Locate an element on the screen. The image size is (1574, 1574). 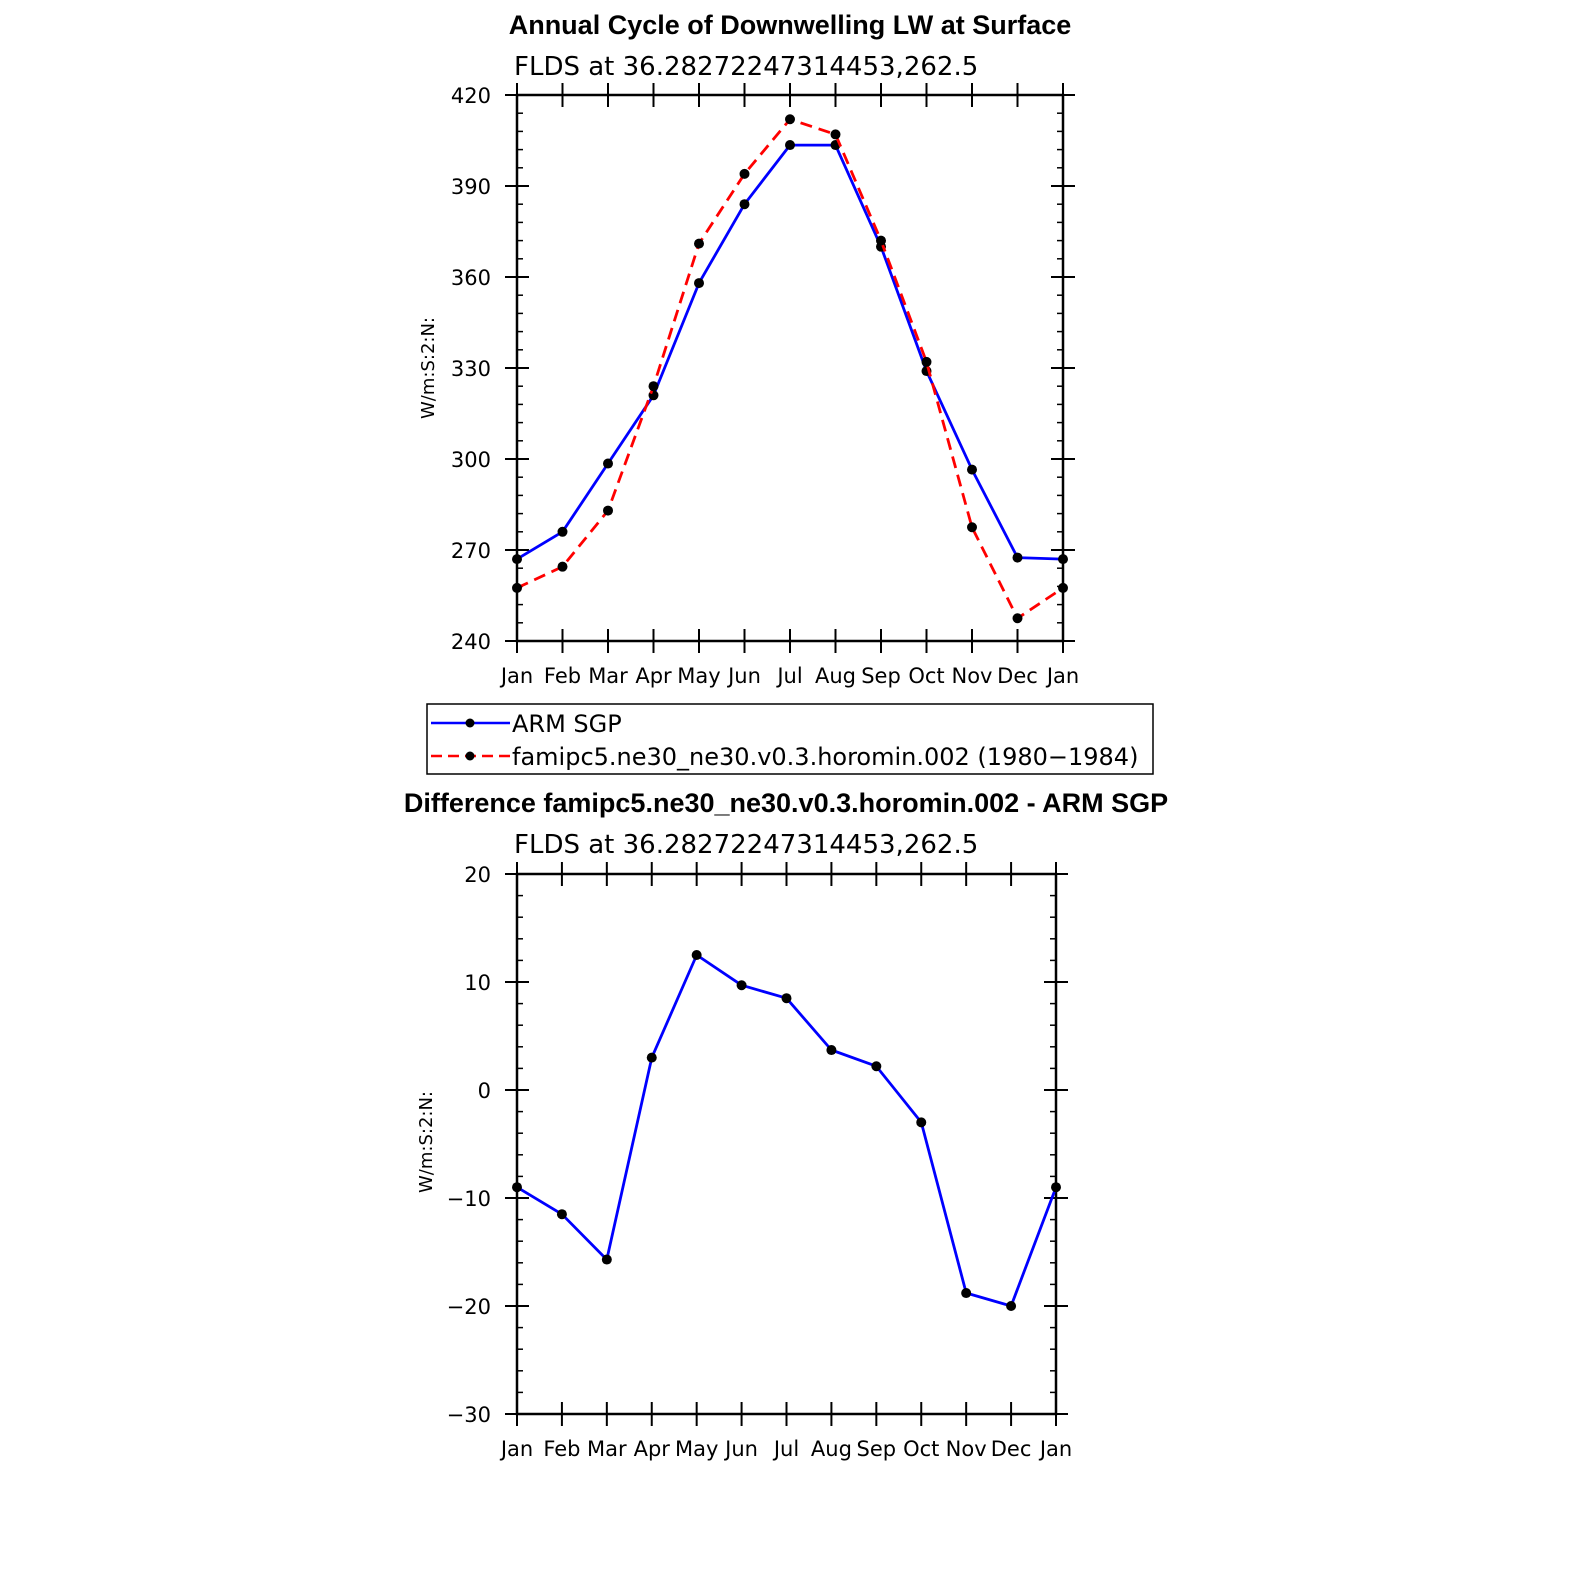
chart1-xtick-label: Oct is located at coordinates (926, 676).